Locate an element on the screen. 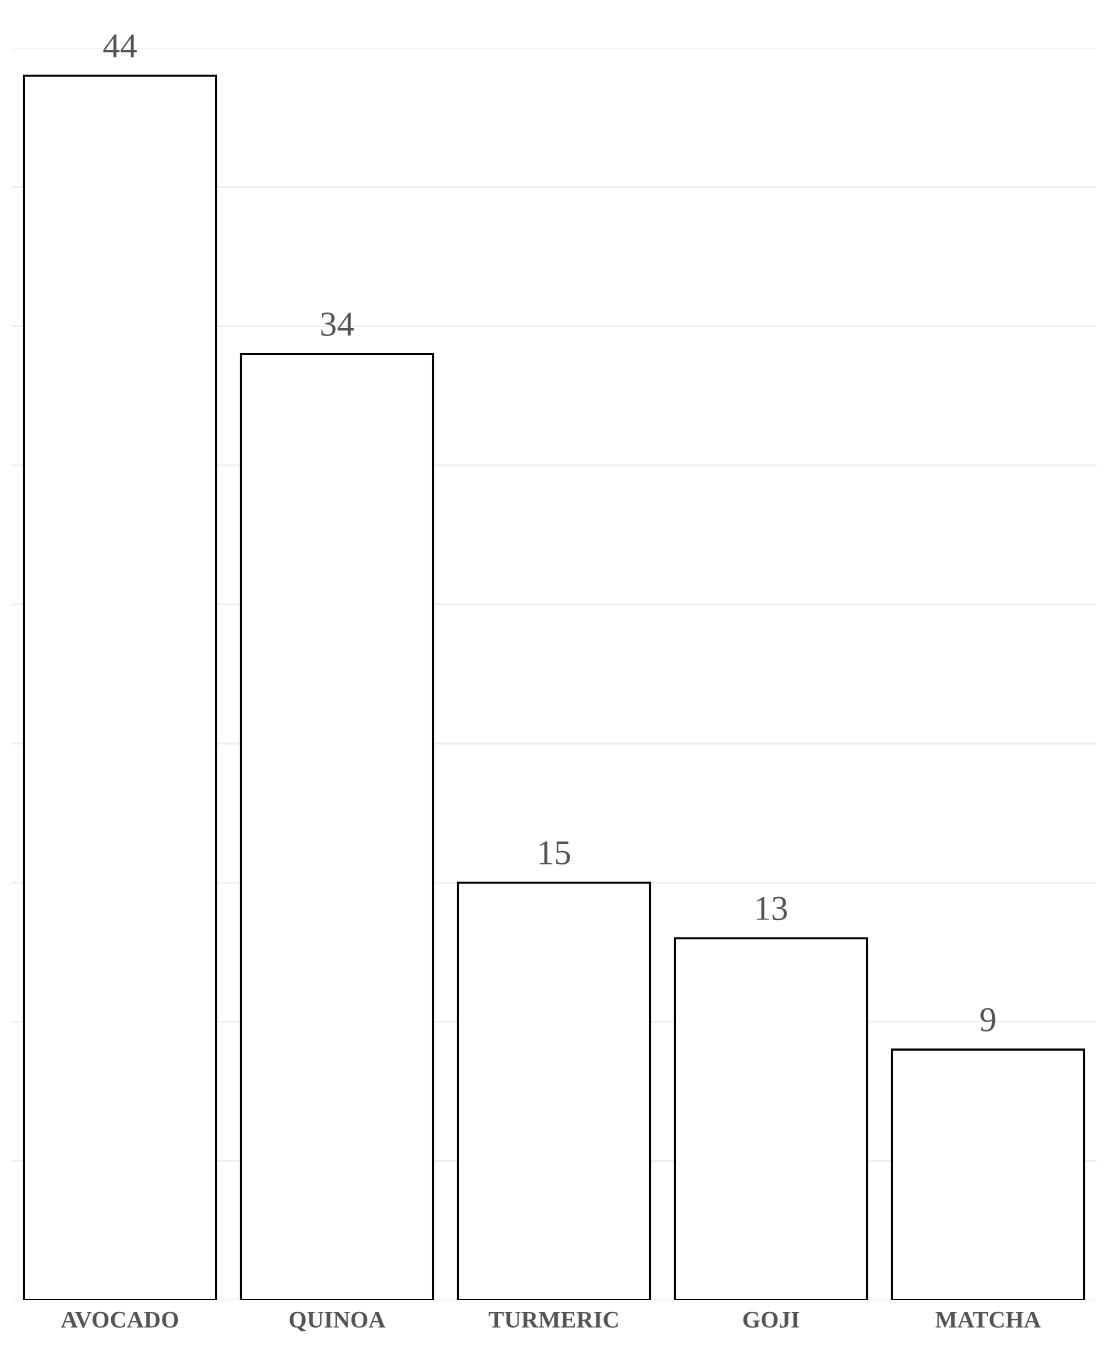  data-label: 9 is located at coordinates (988, 1020).